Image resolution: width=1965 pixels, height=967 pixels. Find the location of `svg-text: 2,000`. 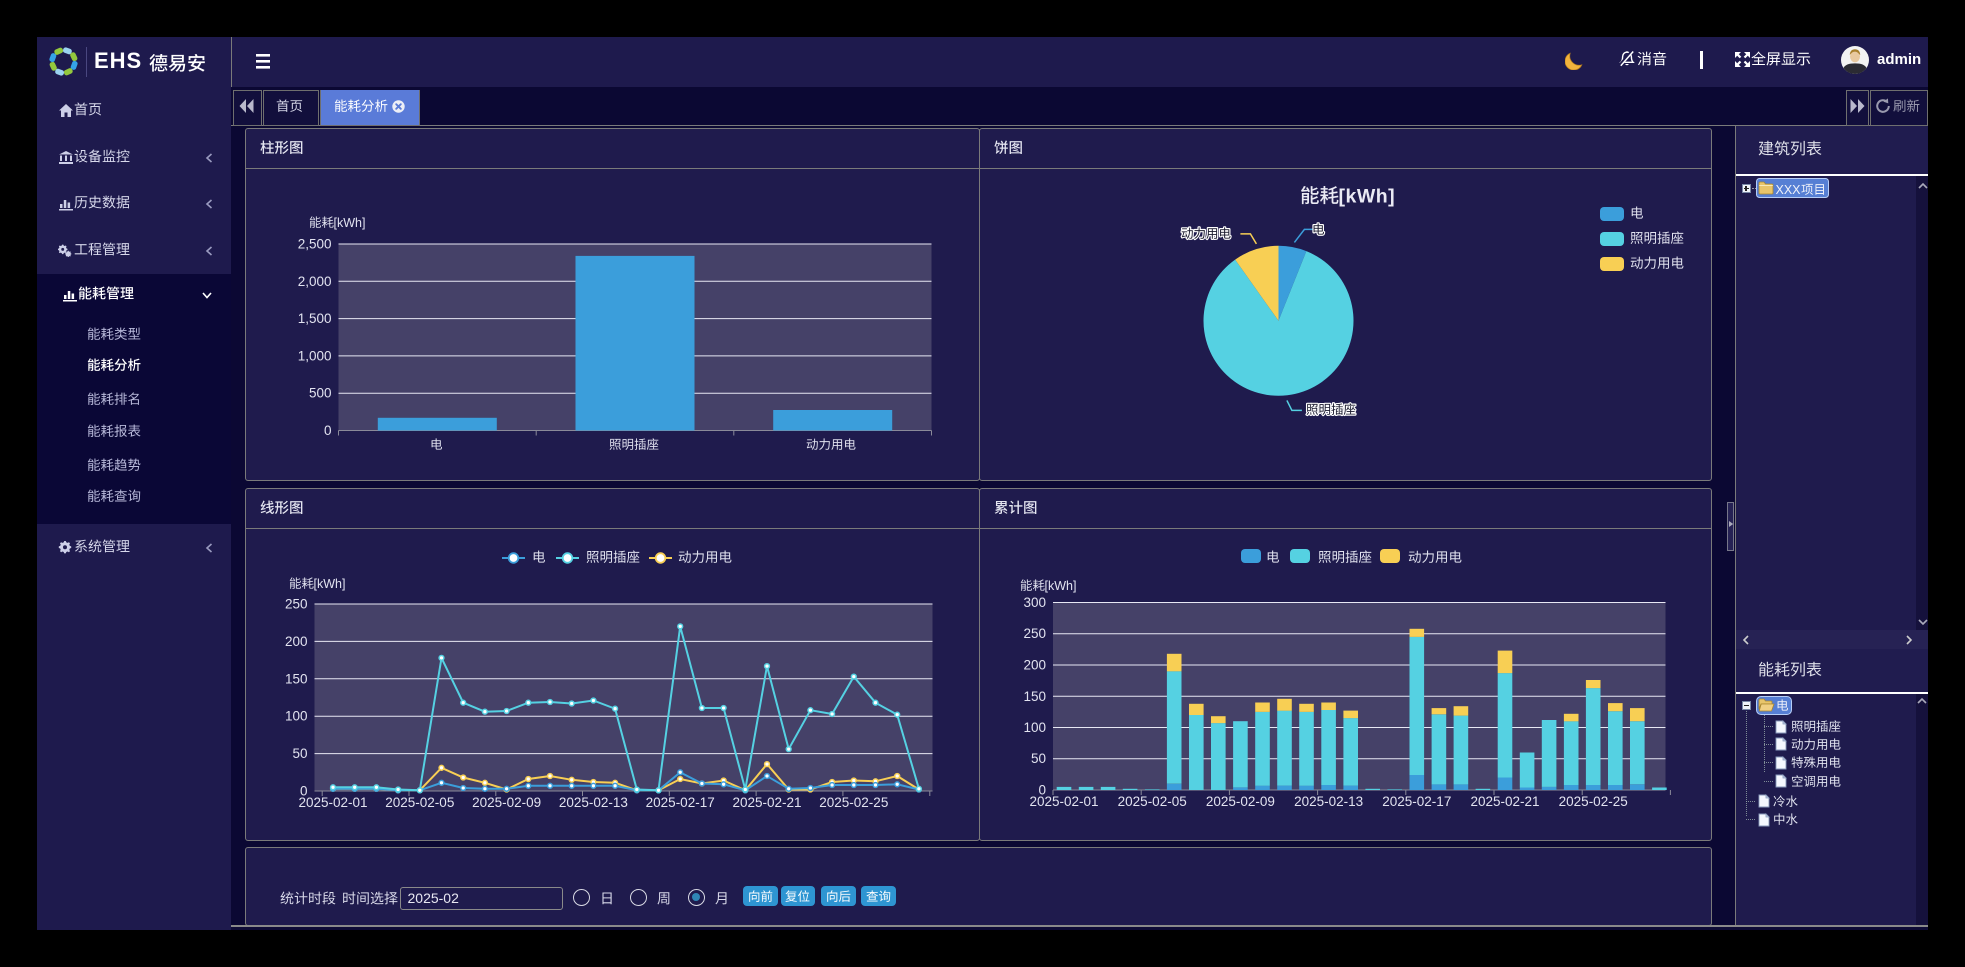

svg-text: 2,000 is located at coordinates (314, 281).